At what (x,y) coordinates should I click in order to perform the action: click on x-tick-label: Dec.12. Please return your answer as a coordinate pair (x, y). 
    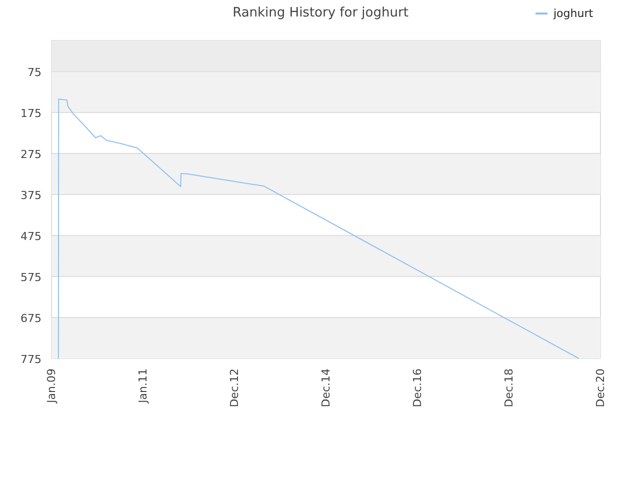
    Looking at the image, I should click on (234, 388).